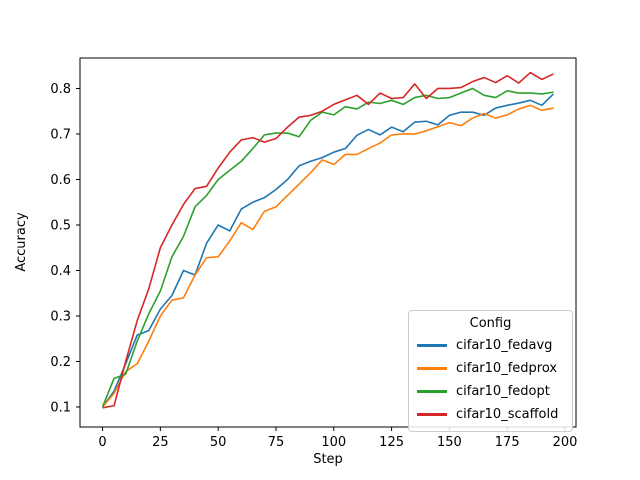 Image resolution: width=640 pixels, height=480 pixels. I want to click on x-axis-label: Step, so click(328, 459).